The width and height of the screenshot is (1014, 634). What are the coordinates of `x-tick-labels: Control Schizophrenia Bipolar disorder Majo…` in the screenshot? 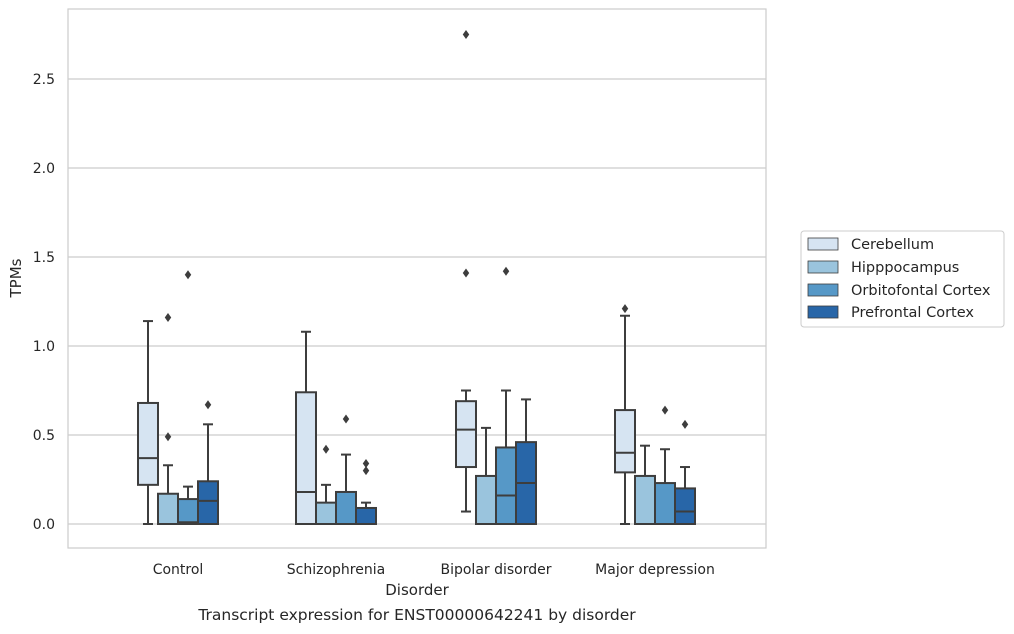 It's located at (434, 570).